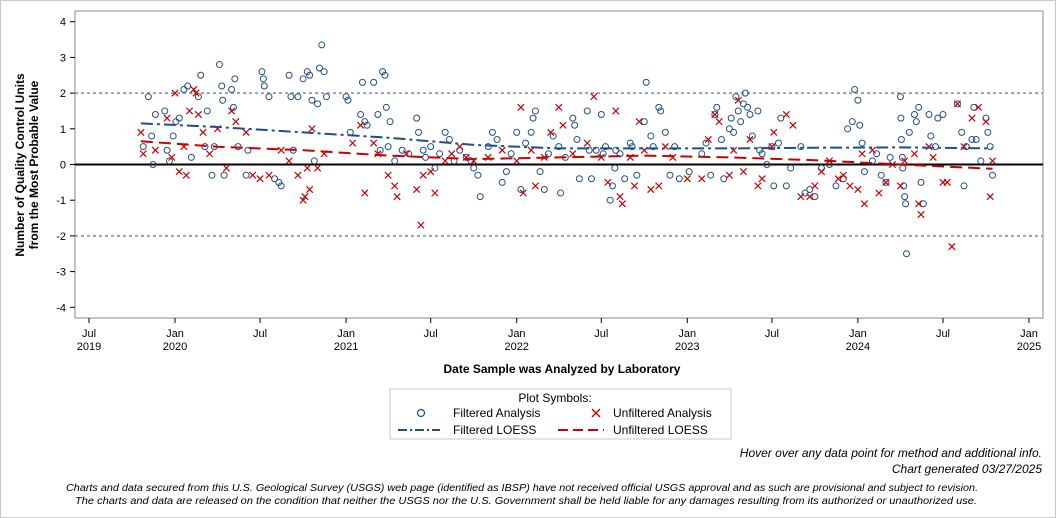  What do you see at coordinates (346, 334) in the screenshot?
I see `x-tick-label: Jan` at bounding box center [346, 334].